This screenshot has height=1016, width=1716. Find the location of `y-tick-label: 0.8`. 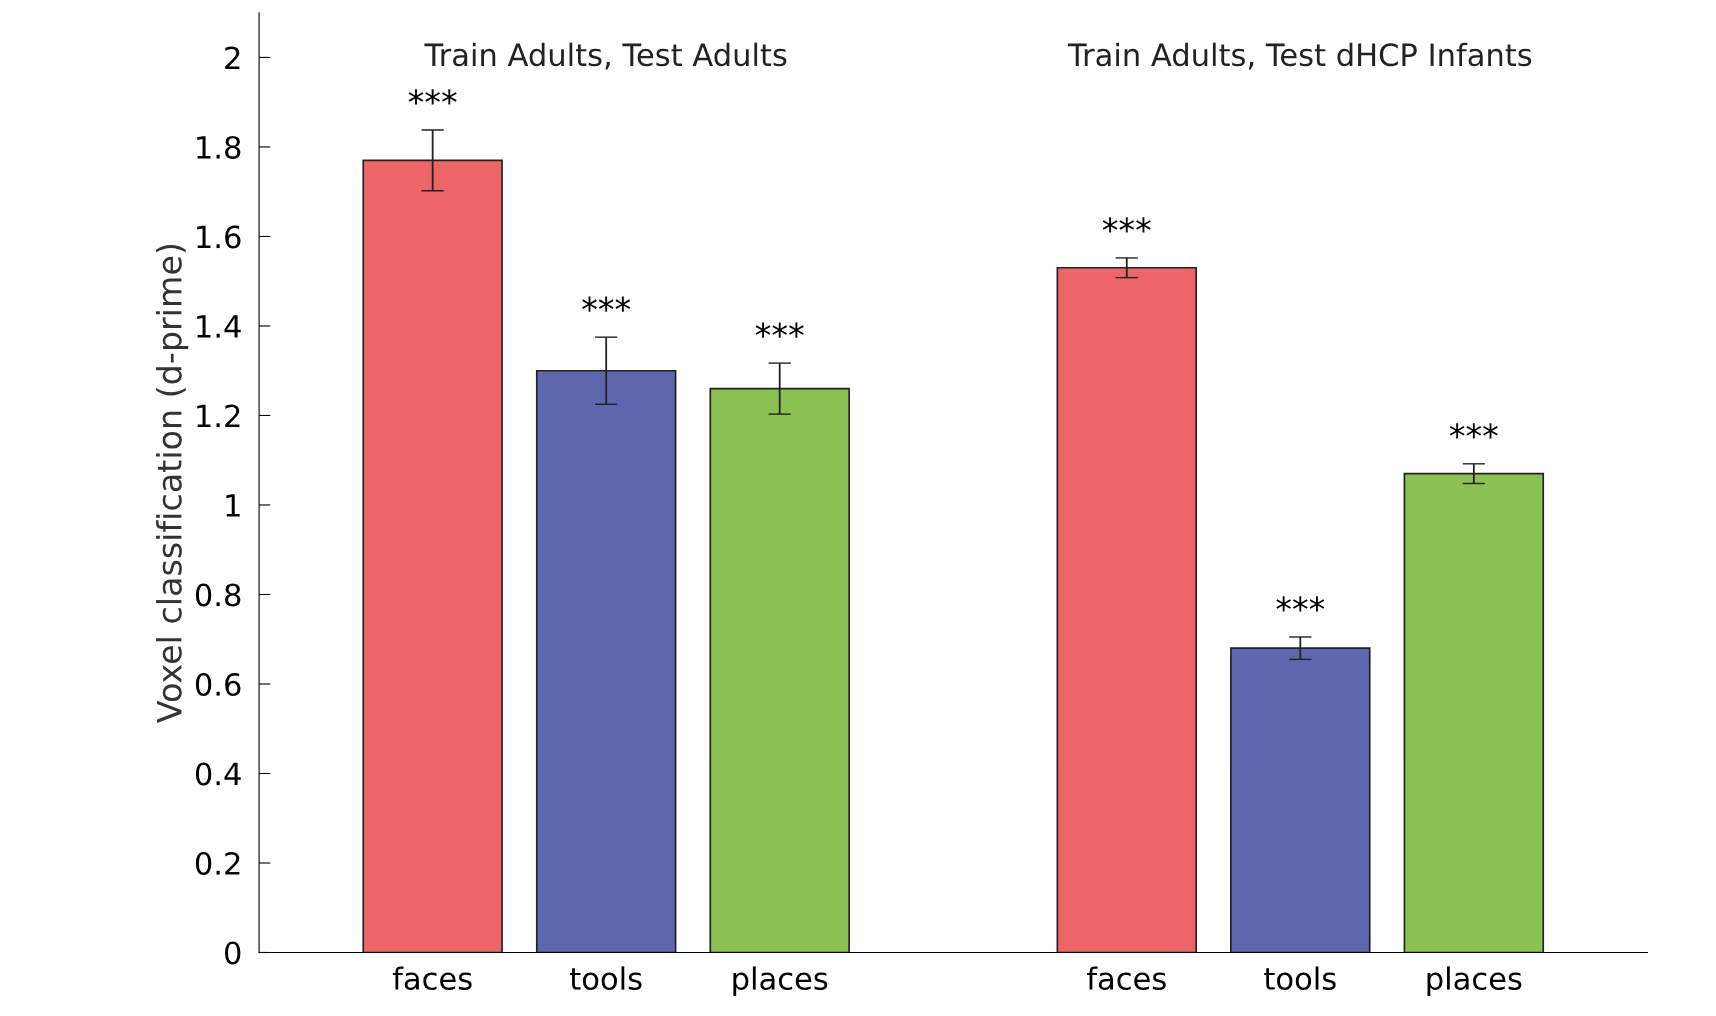

y-tick-label: 0.8 is located at coordinates (218, 595).